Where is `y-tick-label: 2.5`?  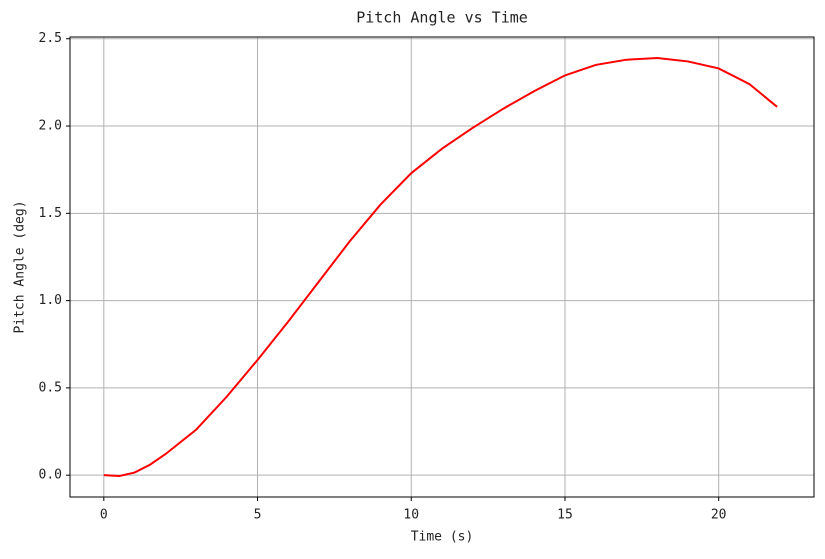 y-tick-label: 2.5 is located at coordinates (50, 38).